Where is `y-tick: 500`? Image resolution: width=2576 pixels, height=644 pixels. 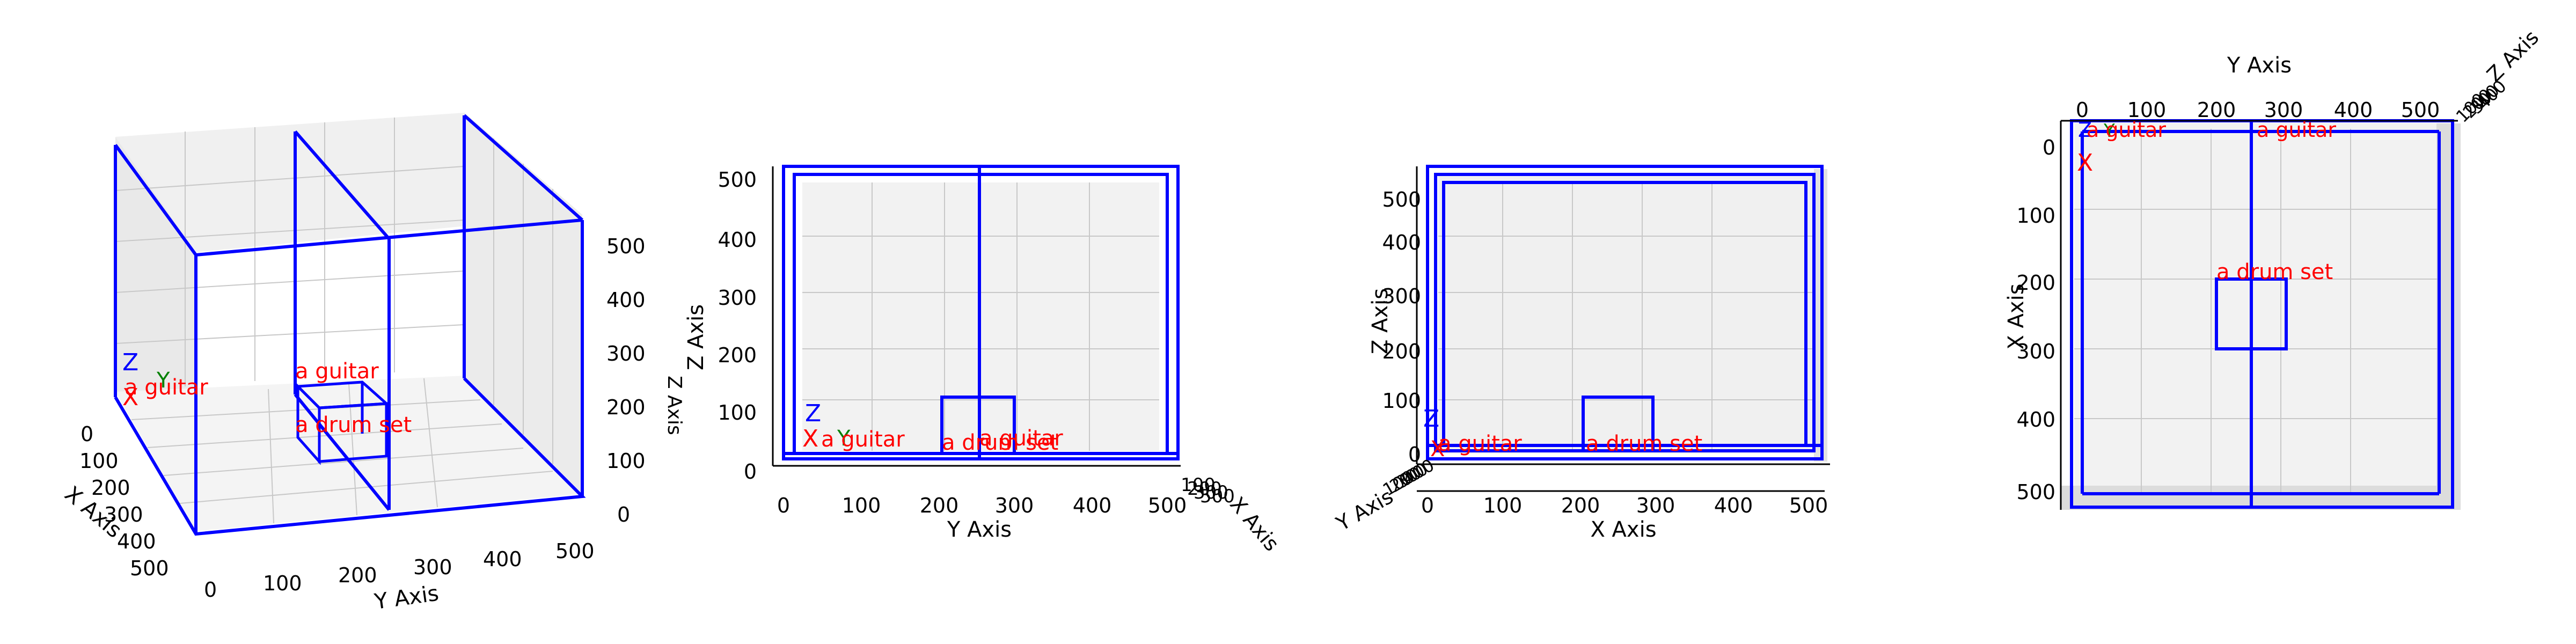
y-tick: 500 is located at coordinates (1167, 505).